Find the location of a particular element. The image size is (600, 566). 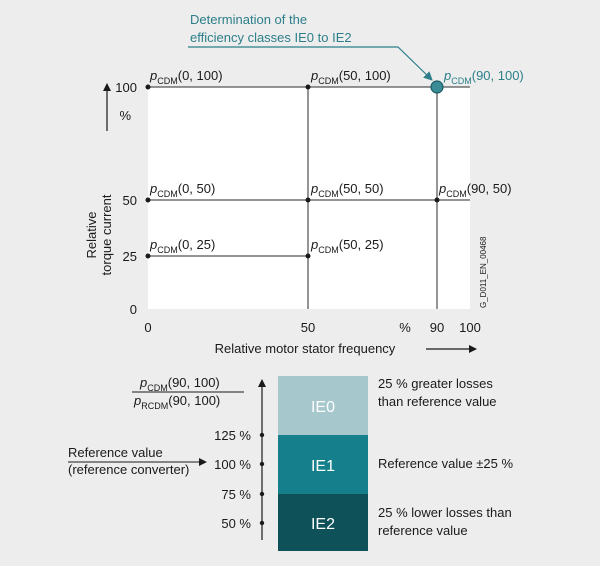

y-axis-label-line-1: Relative is located at coordinates (91, 235).